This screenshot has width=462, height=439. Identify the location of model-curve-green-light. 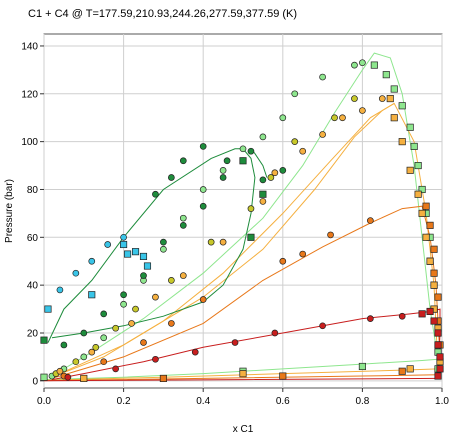
(241, 369).